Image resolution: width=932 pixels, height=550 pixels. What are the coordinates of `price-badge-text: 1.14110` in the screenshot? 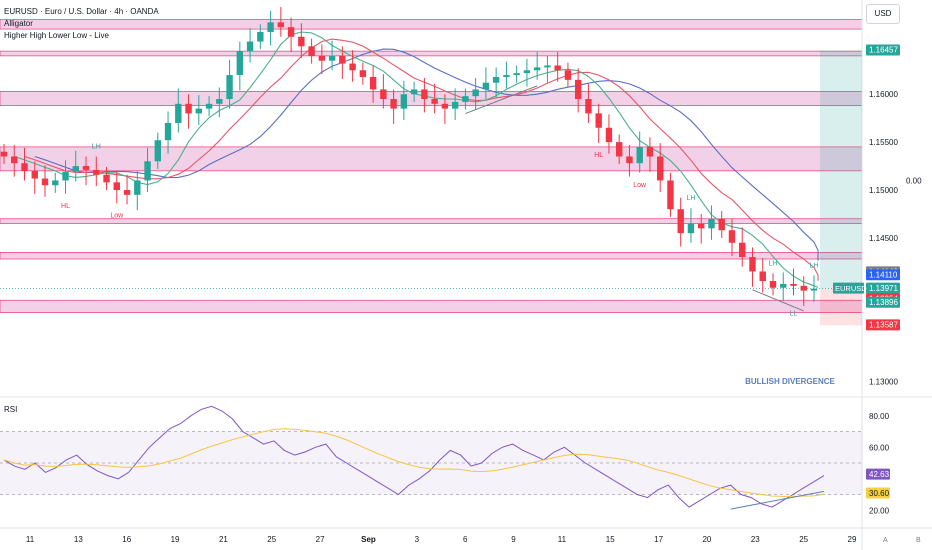 It's located at (883, 275).